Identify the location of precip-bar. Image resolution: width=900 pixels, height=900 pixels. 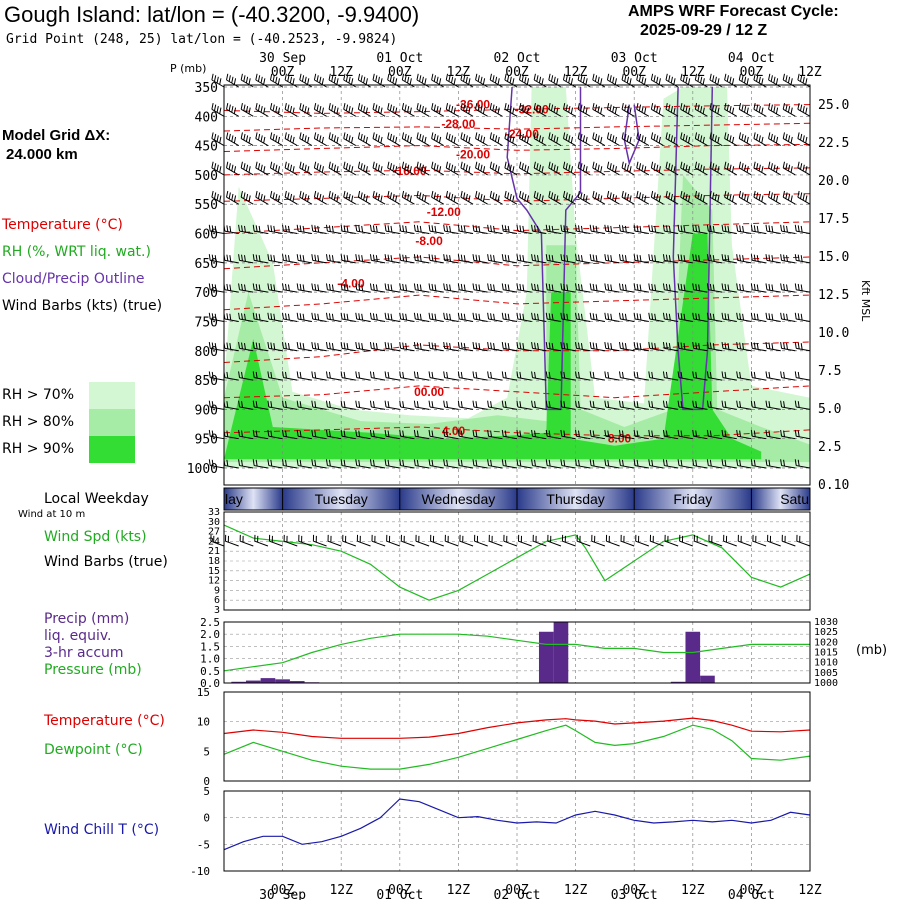
(678, 682).